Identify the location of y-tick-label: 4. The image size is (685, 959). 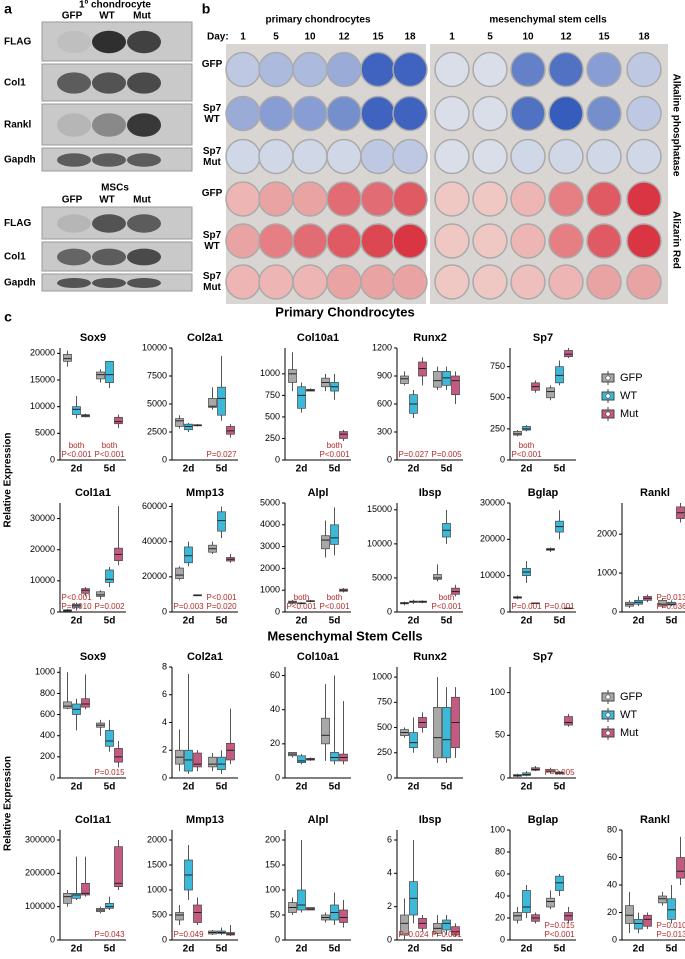
(164, 722).